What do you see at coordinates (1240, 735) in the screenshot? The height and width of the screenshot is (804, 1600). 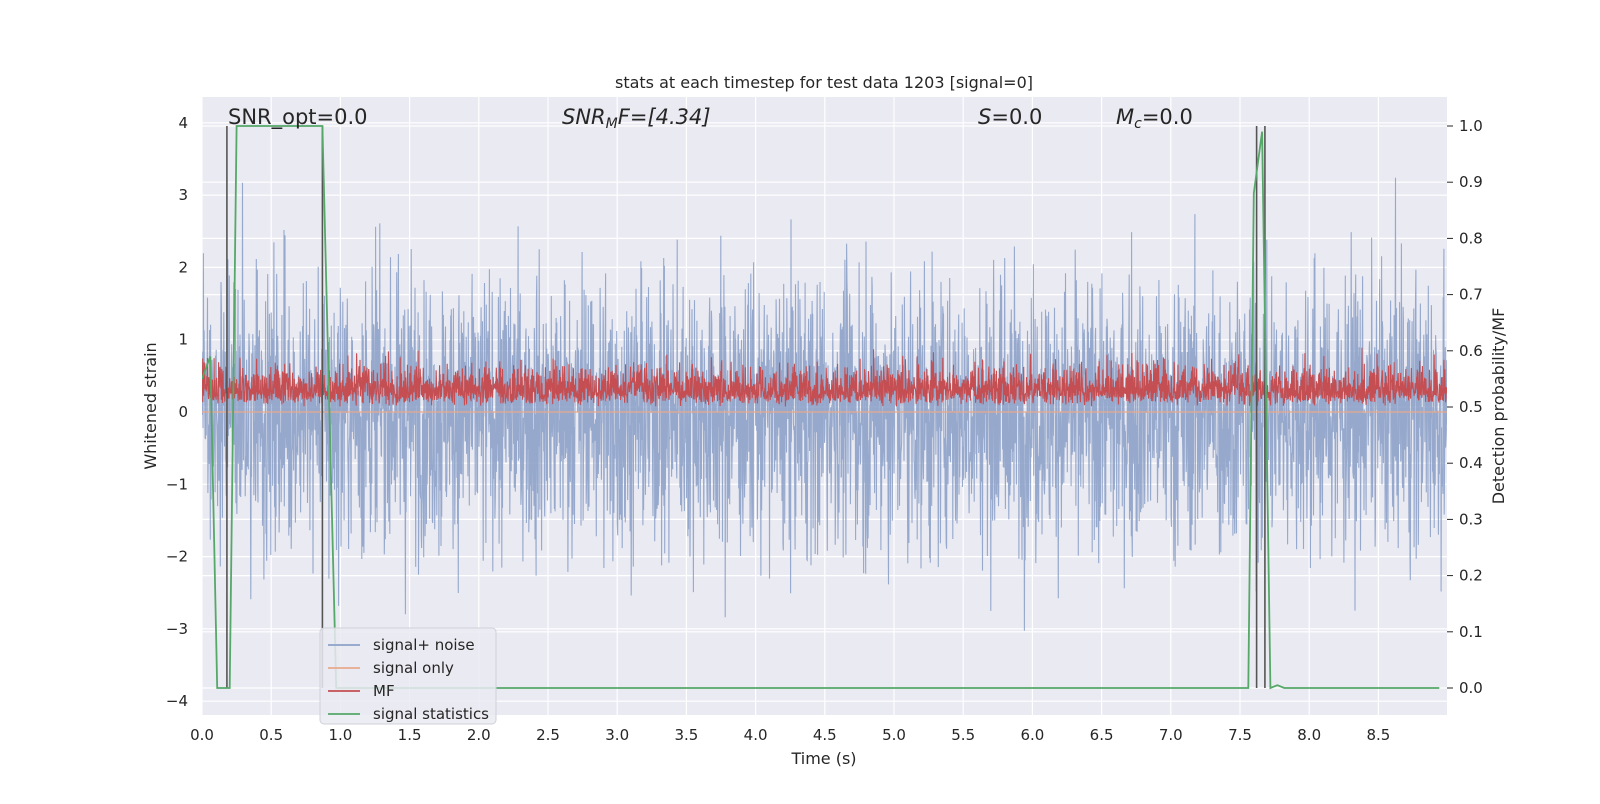 I see `x-tick-label: 7.5` at bounding box center [1240, 735].